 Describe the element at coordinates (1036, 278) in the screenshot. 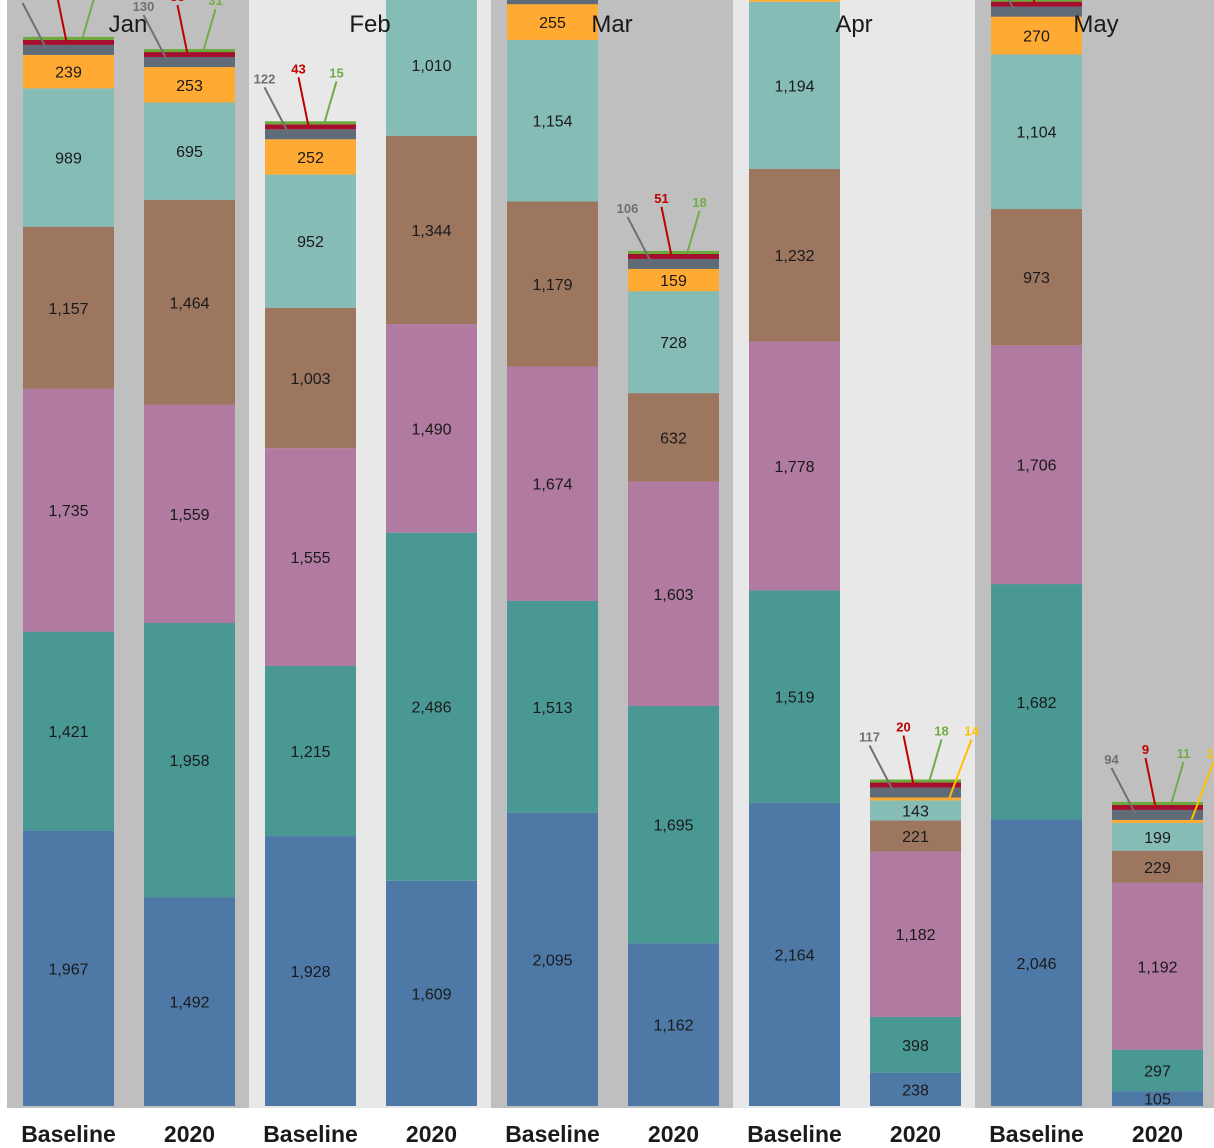

I see `data-label-may-baseline-s4: 973` at that location.